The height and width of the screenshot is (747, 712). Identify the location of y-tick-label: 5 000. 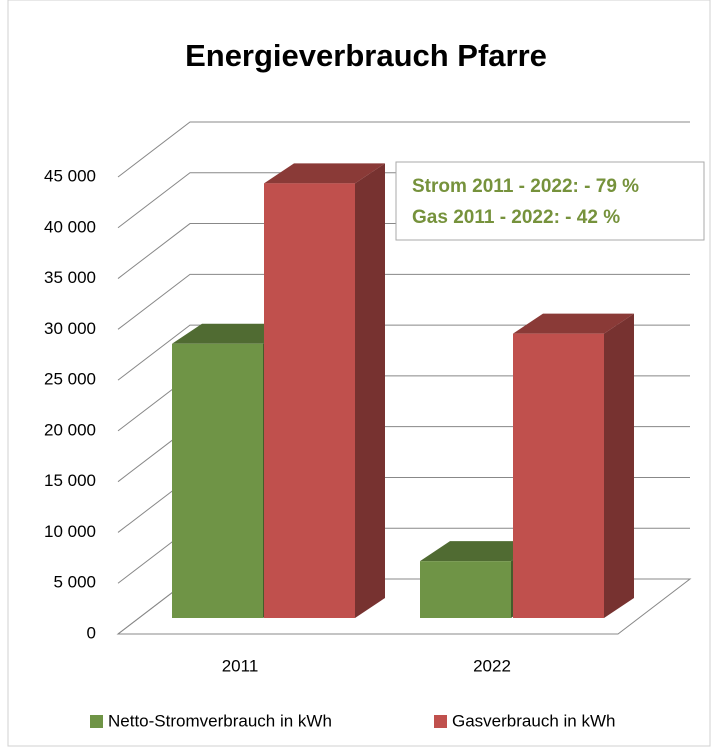
(74, 582).